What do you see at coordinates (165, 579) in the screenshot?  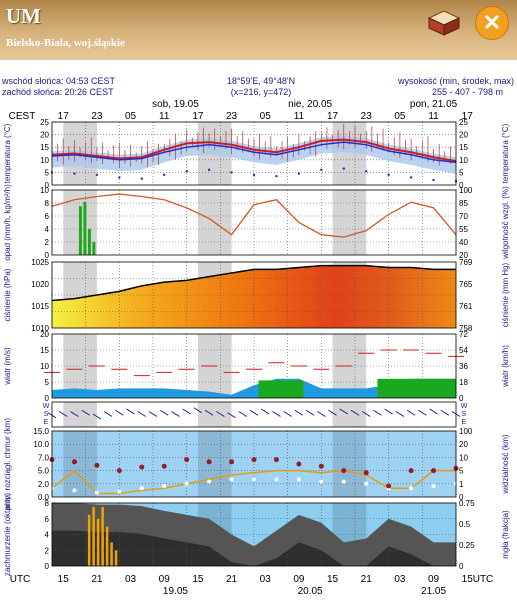 I see `bottom-hour-label: 09` at bounding box center [165, 579].